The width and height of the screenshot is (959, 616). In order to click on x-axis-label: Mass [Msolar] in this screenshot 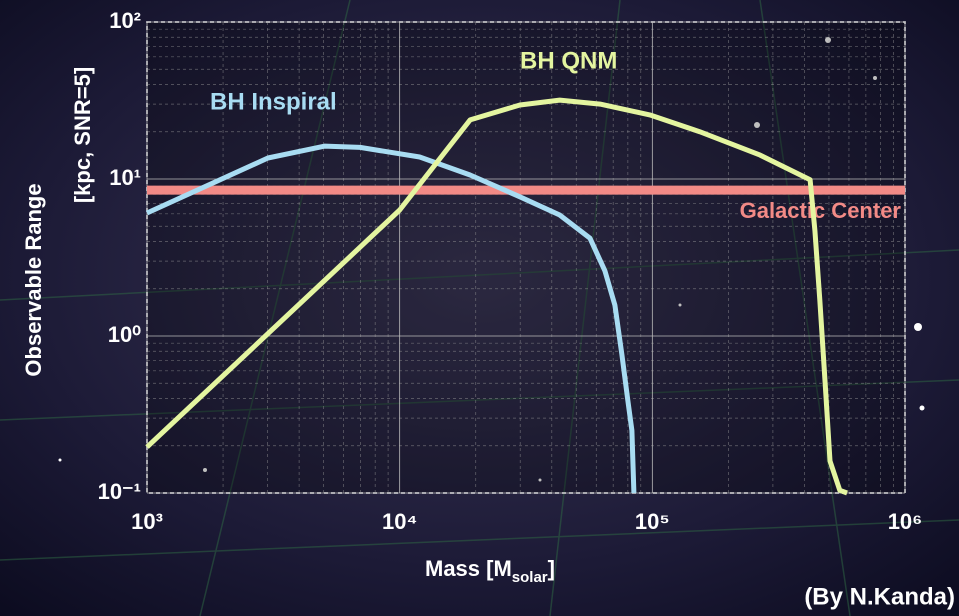, I will do `click(490, 571)`.